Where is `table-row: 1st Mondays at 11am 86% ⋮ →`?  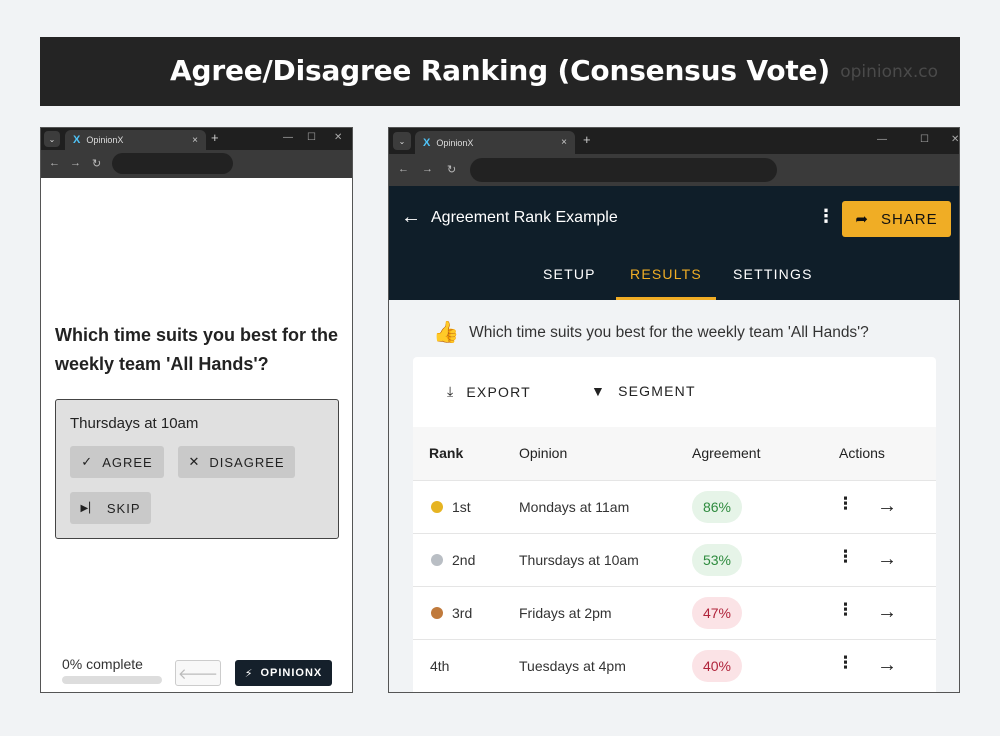
table-row: 1st Mondays at 11am 86% ⋮ → is located at coordinates (674, 507).